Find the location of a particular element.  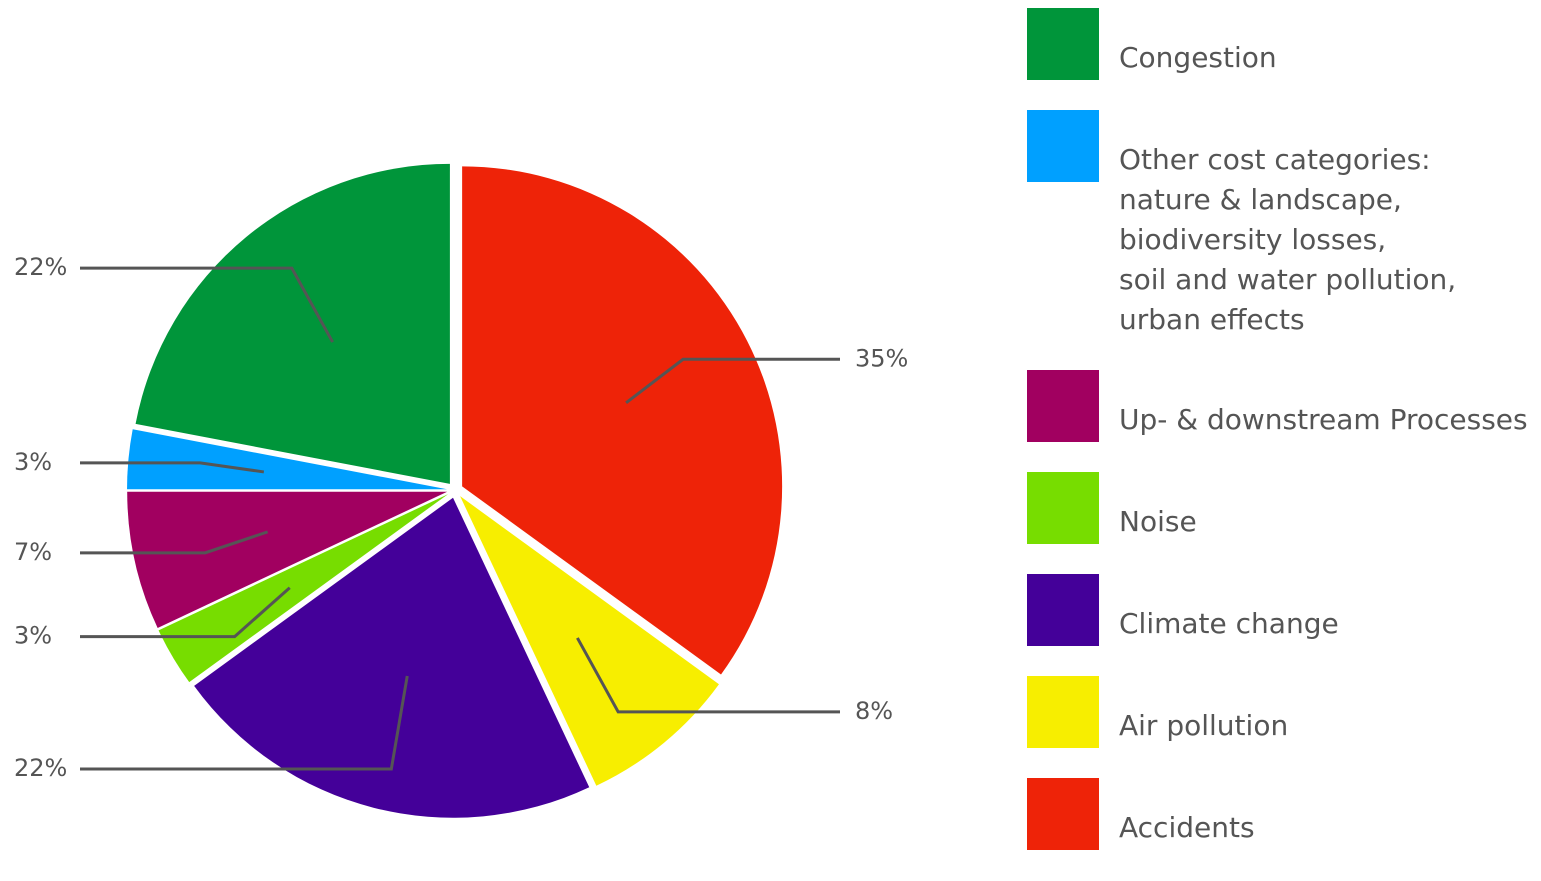

legend-entry: Air pollution is located at coordinates (1277, 712).